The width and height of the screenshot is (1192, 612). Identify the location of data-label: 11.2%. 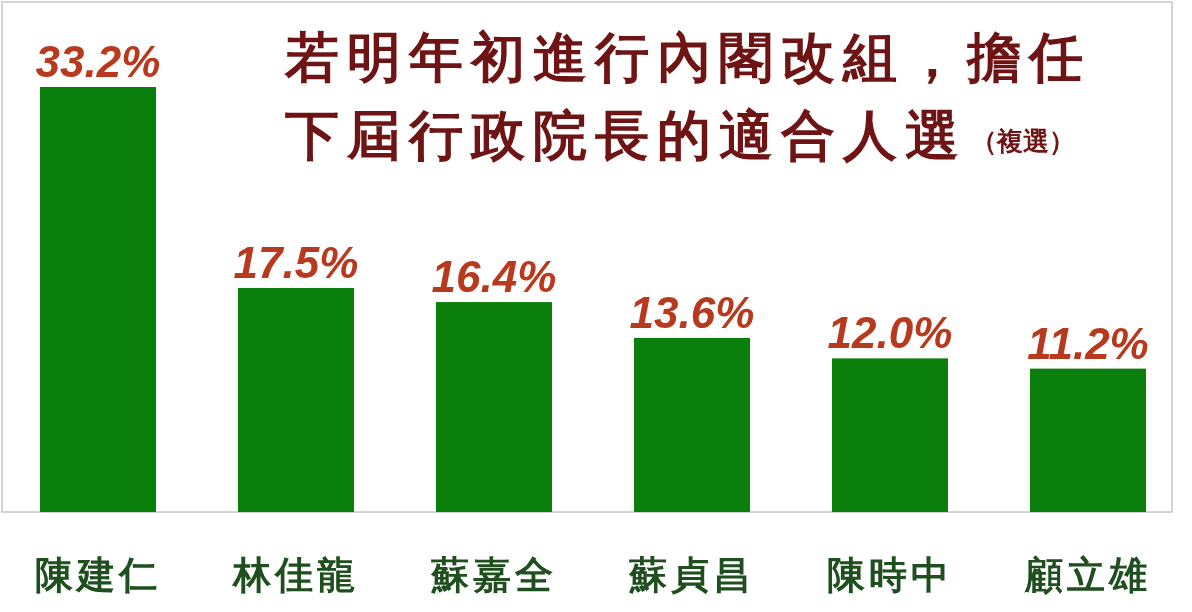
(1088, 343).